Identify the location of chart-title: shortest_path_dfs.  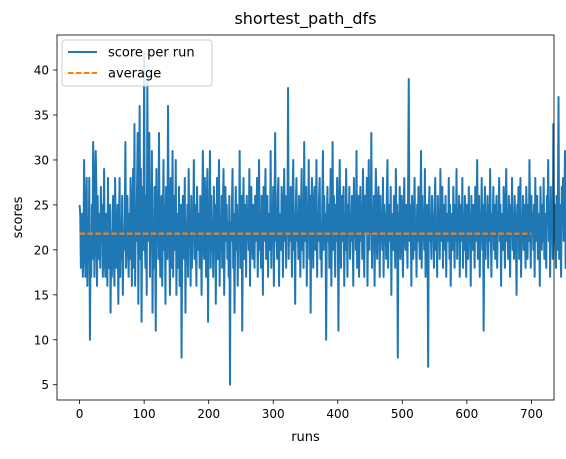
(305, 19).